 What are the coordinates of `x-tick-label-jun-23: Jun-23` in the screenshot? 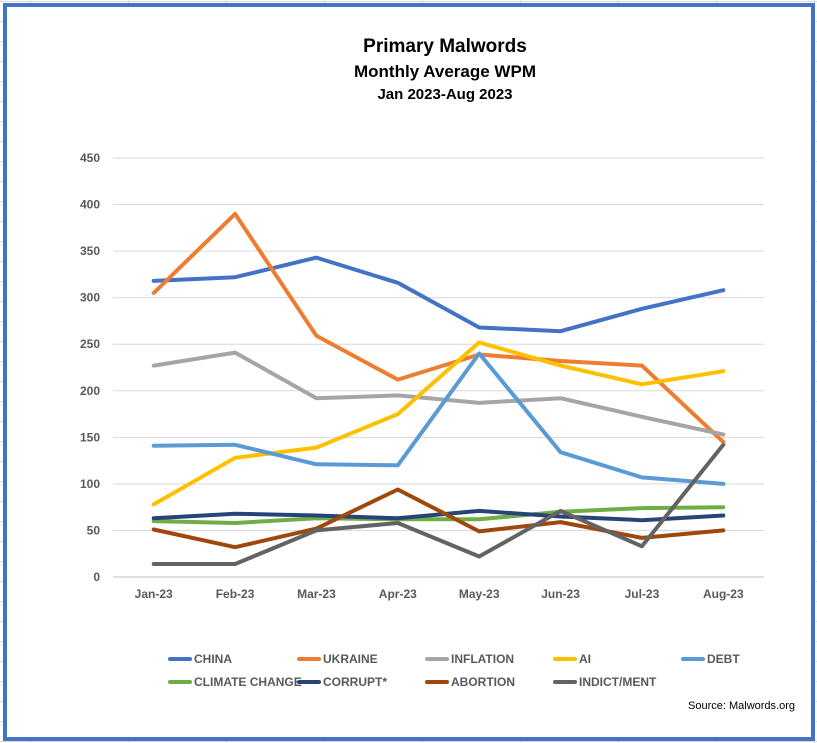 It's located at (560, 594).